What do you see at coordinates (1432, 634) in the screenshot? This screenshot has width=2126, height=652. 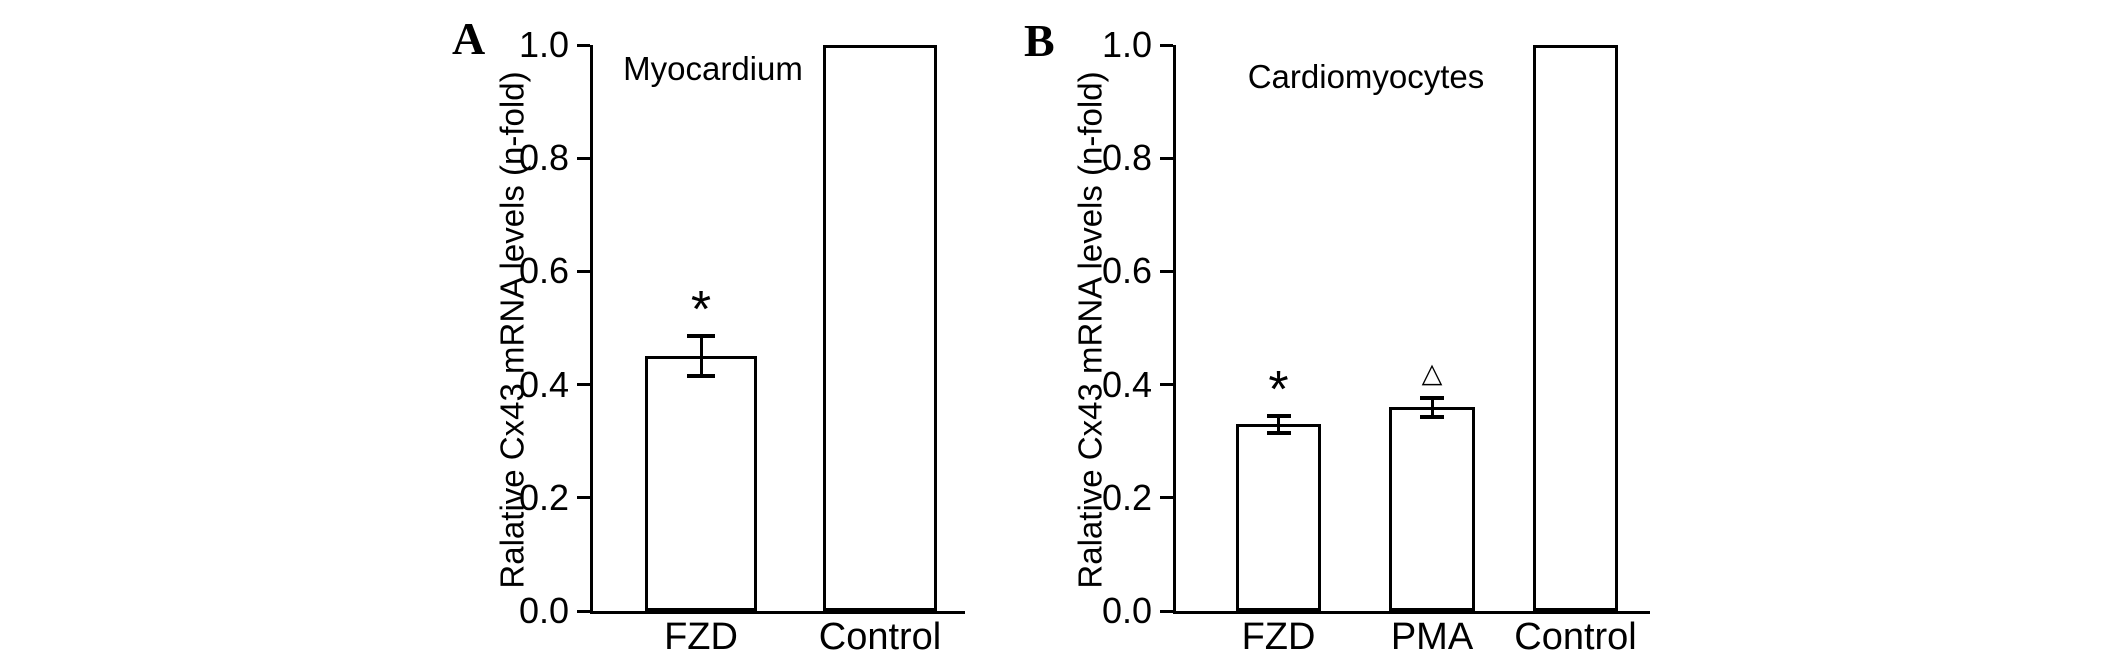 I see `x-category-label: PMA` at bounding box center [1432, 634].